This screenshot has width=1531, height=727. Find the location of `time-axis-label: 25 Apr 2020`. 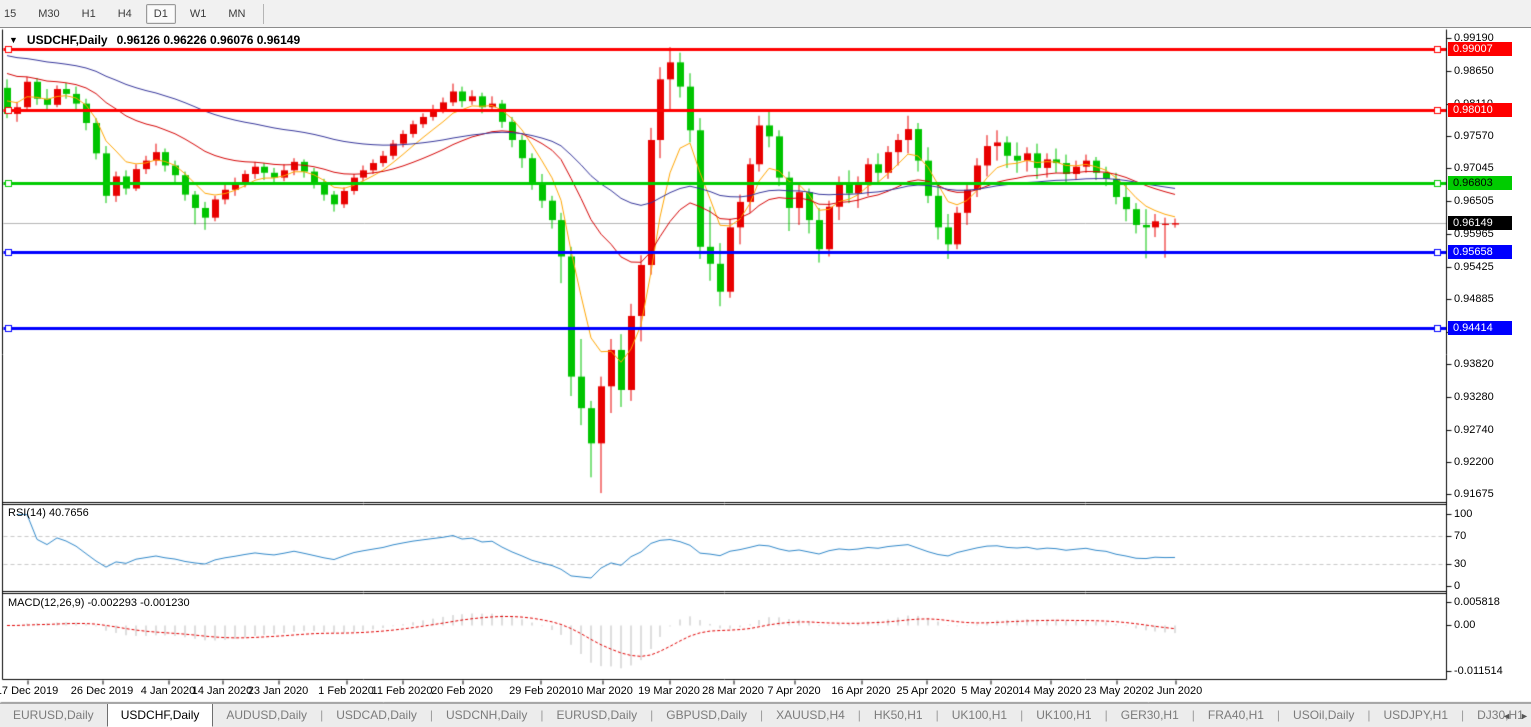

time-axis-label: 25 Apr 2020 is located at coordinates (926, 691).